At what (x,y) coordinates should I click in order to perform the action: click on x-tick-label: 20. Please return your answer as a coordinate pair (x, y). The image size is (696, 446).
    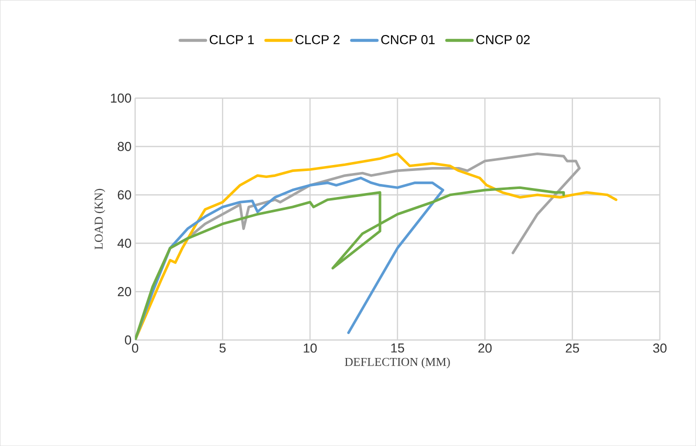
    Looking at the image, I should click on (485, 348).